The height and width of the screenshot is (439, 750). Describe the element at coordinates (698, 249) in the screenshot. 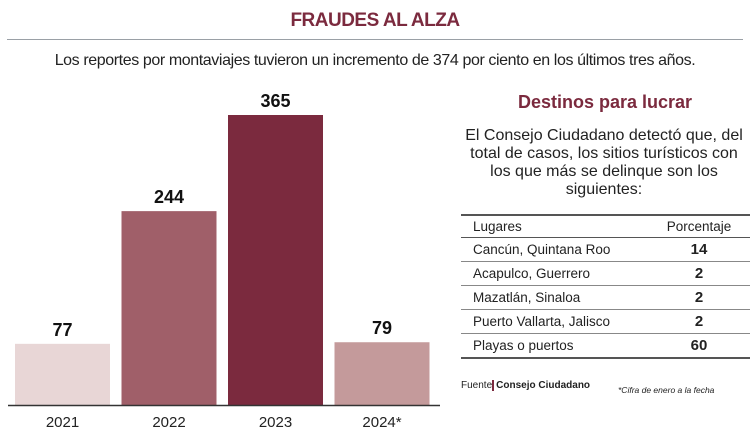

I see `percent: 14` at that location.